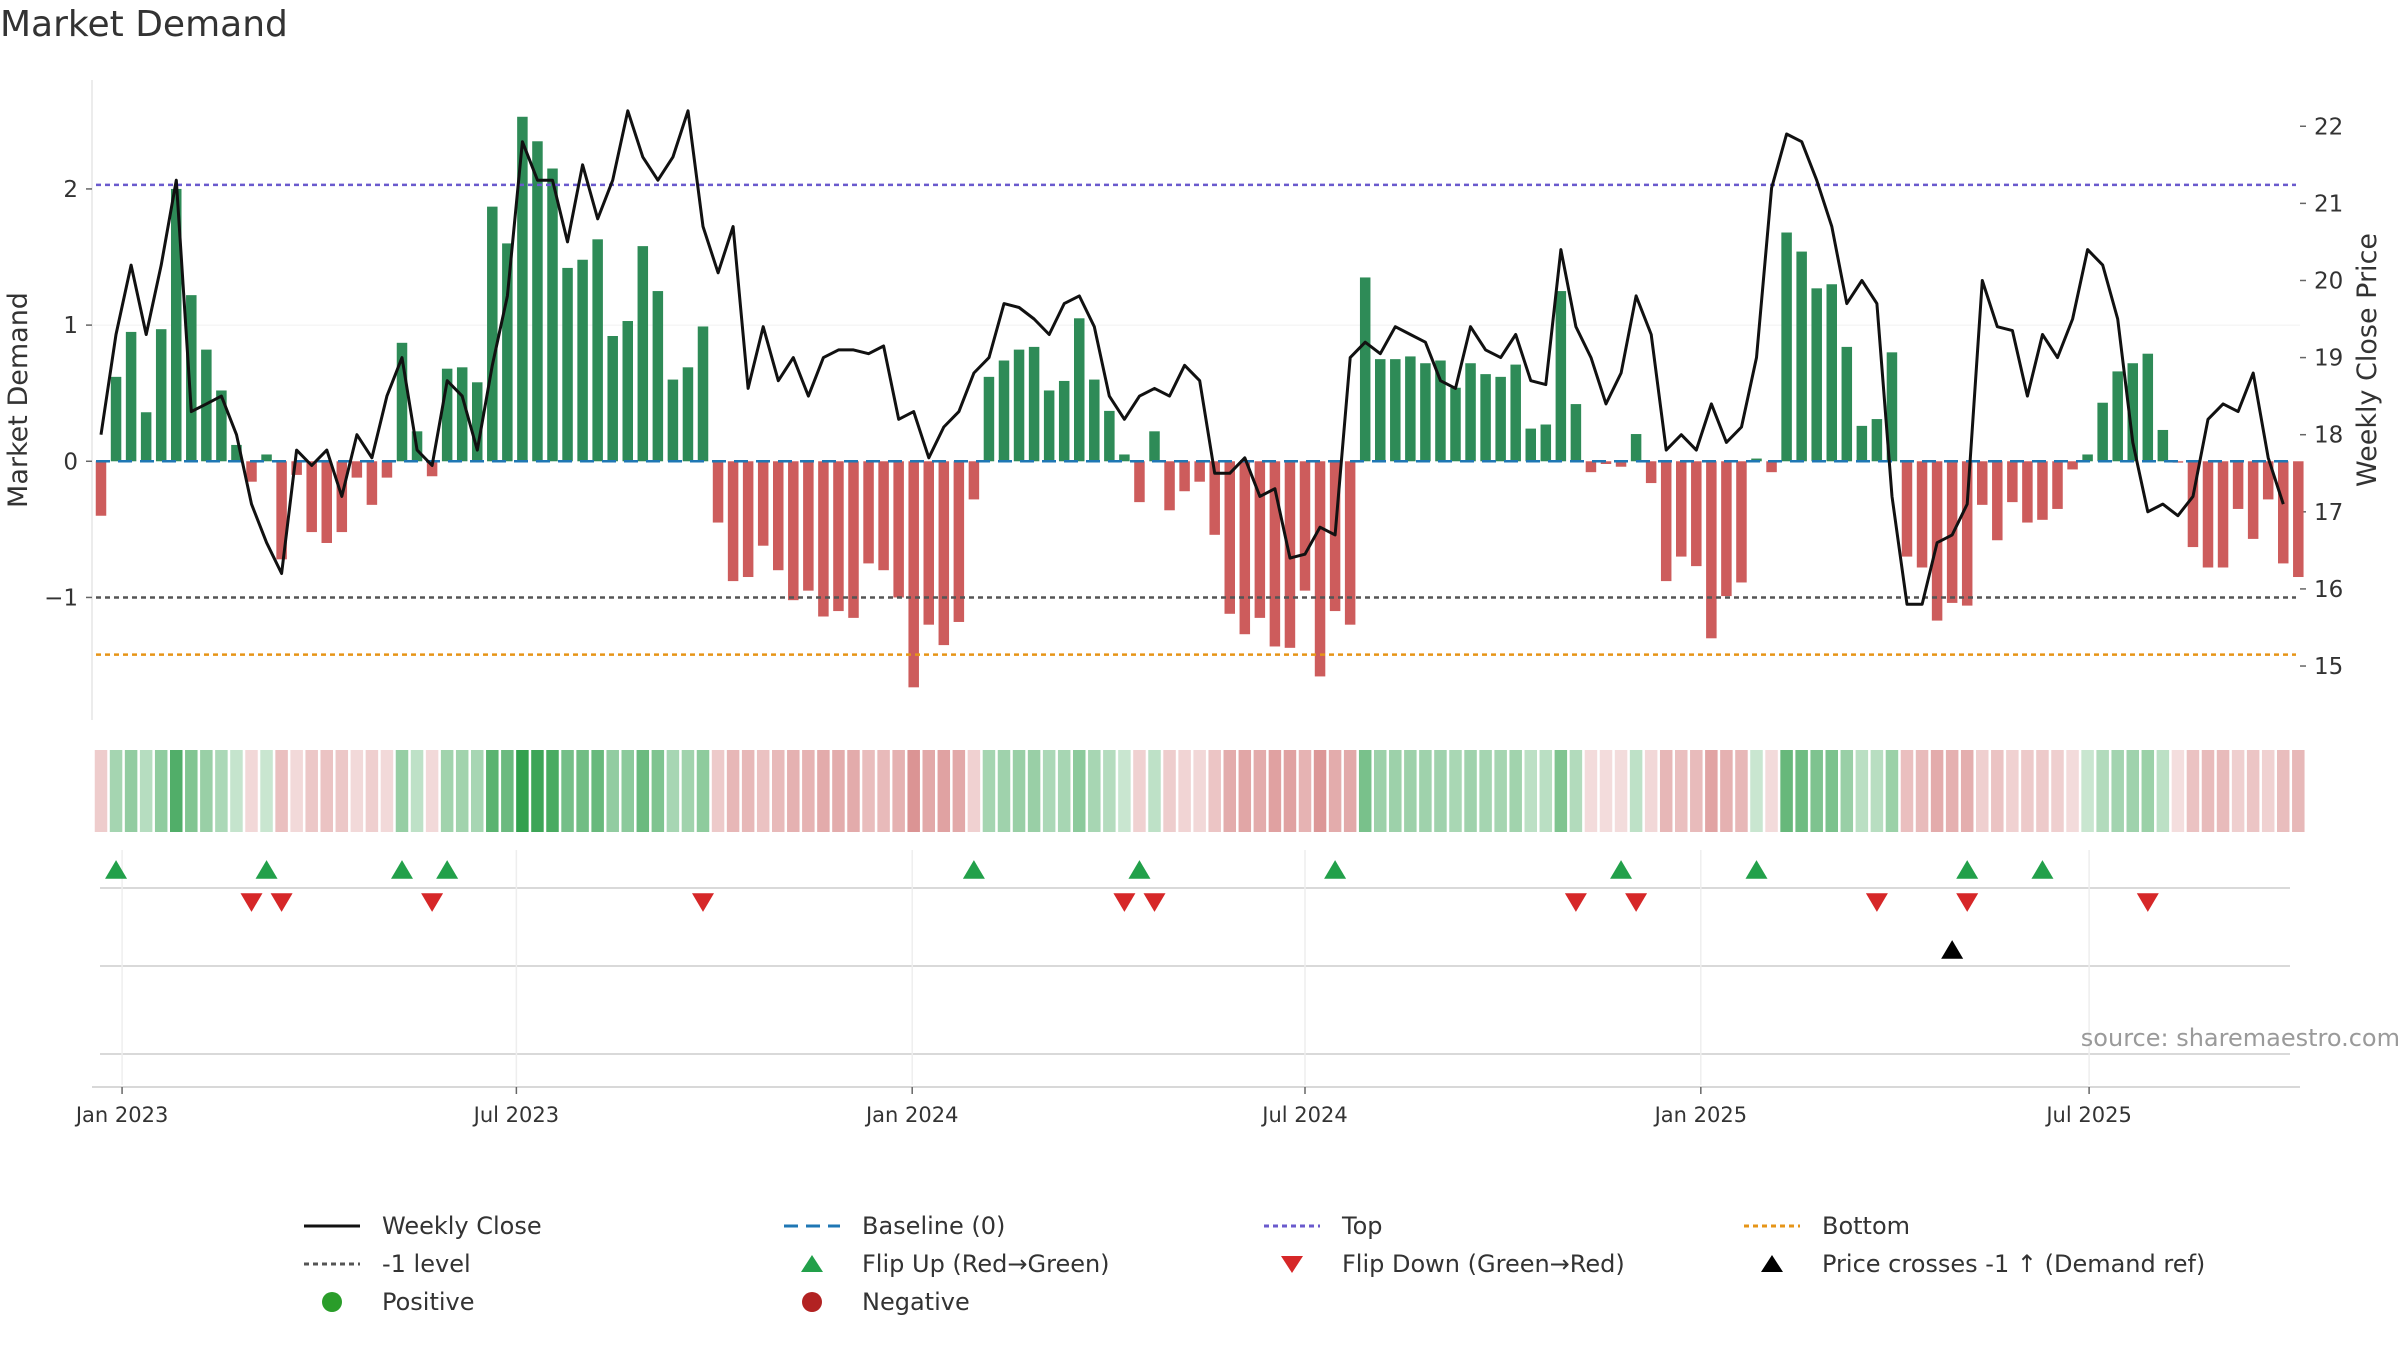 Image resolution: width=2400 pixels, height=1350 pixels. I want to click on x-tick-label: Jul 2024, so click(1303, 1115).